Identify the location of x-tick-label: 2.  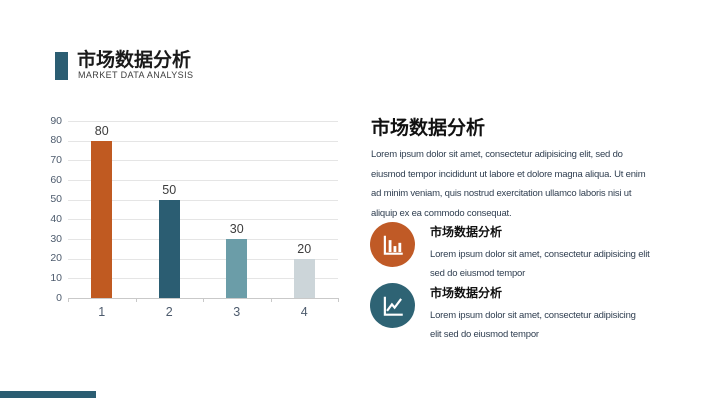
(169, 312).